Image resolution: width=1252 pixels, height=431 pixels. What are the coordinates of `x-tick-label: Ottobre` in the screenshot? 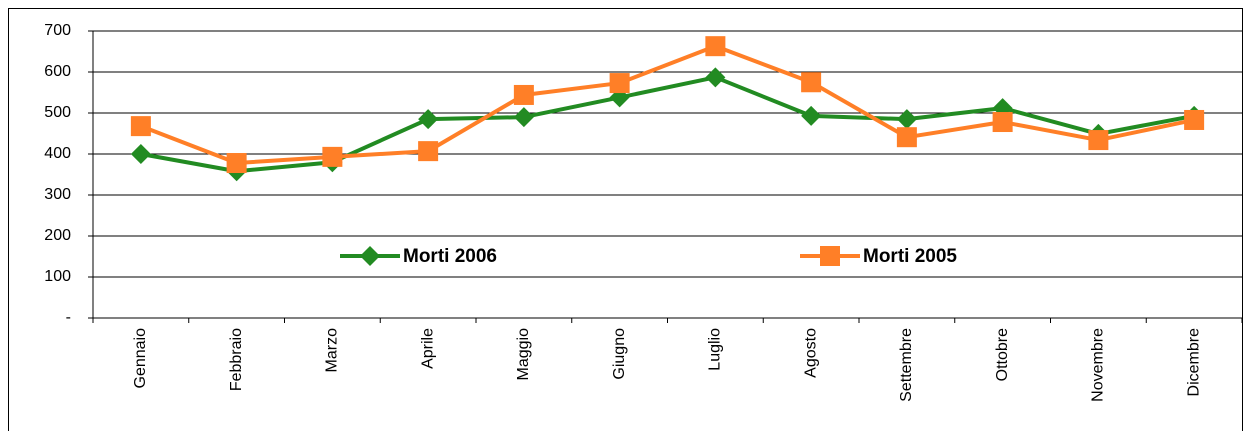 It's located at (1002, 354).